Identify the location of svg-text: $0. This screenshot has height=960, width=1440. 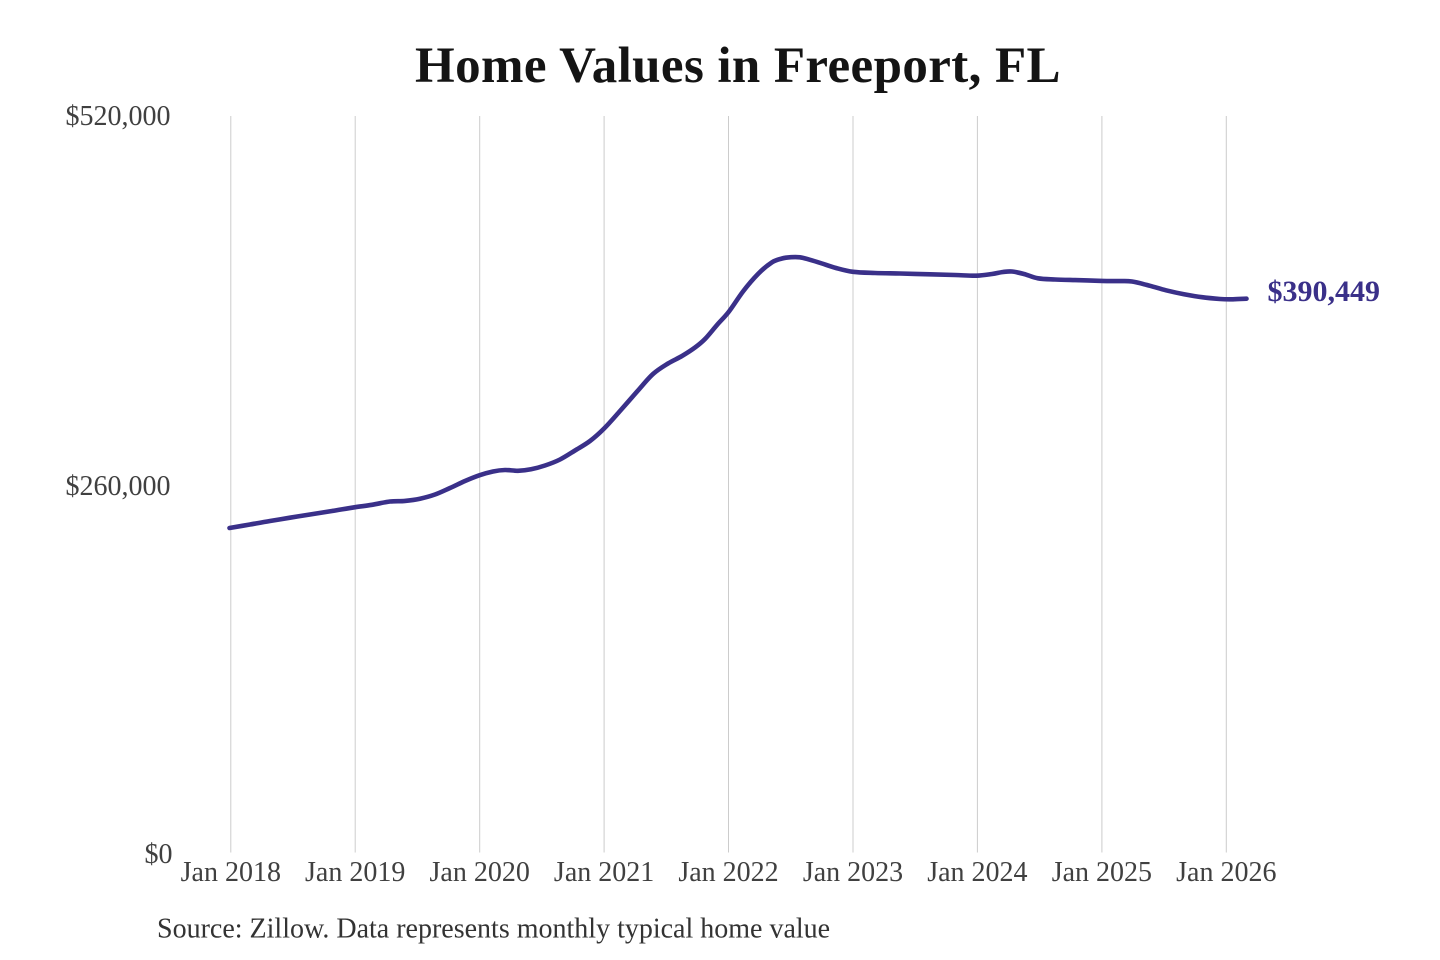
(159, 854).